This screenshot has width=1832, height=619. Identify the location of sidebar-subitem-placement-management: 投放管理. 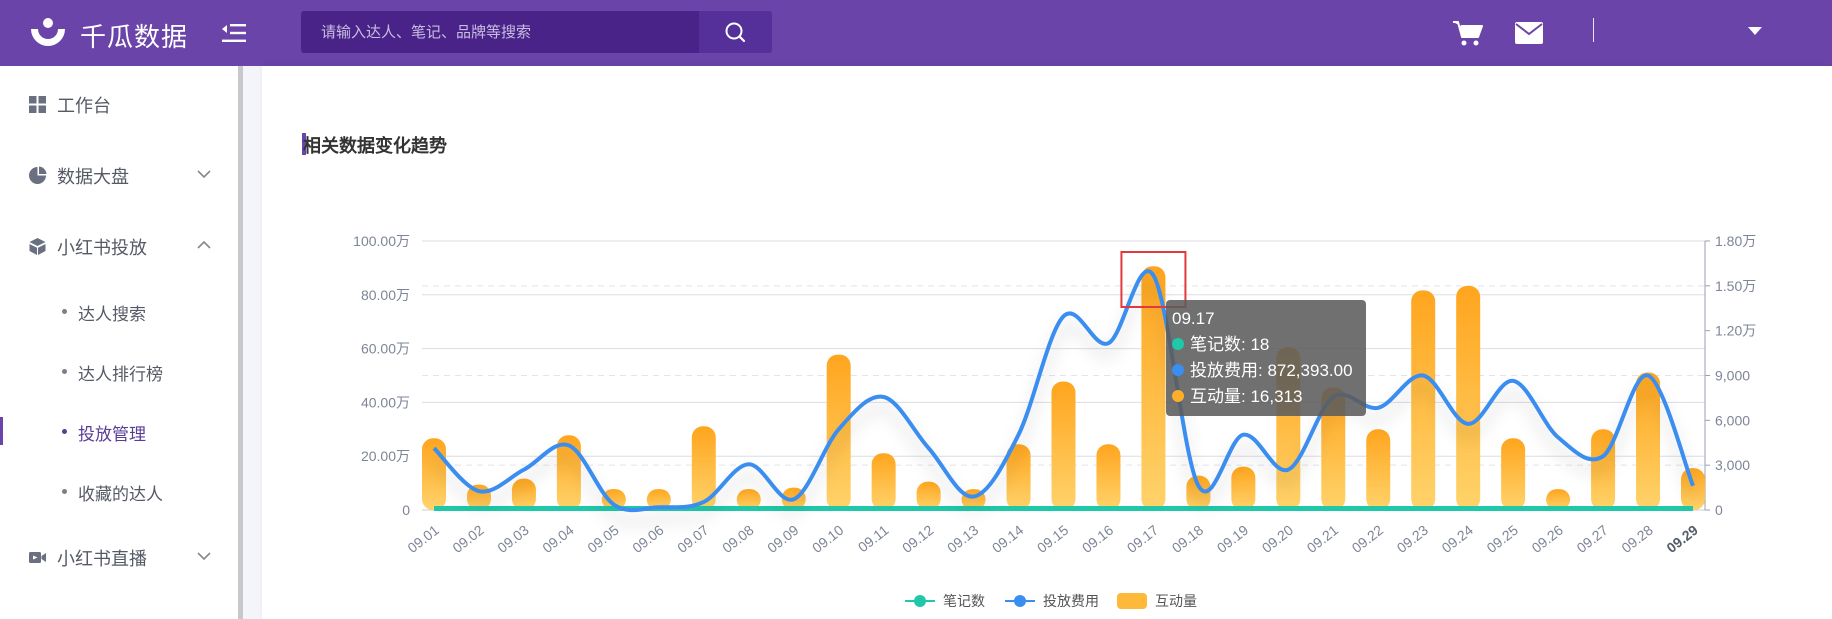
(119, 431).